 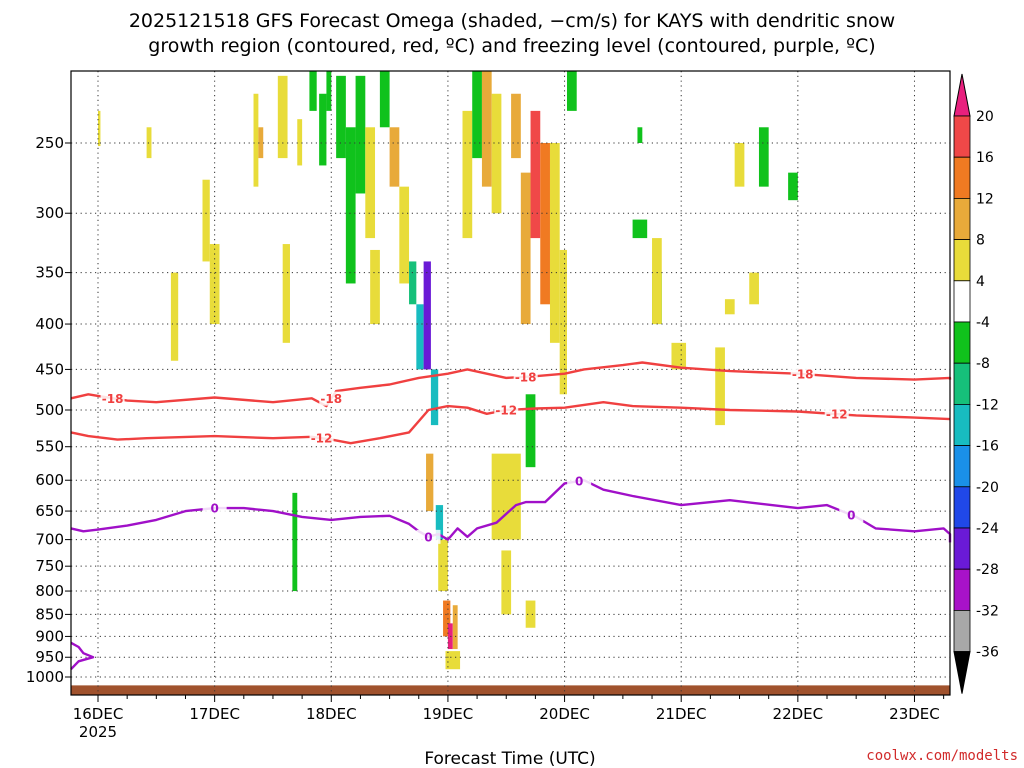 What do you see at coordinates (49, 657) in the screenshot?
I see `y-tick-label-950: 950` at bounding box center [49, 657].